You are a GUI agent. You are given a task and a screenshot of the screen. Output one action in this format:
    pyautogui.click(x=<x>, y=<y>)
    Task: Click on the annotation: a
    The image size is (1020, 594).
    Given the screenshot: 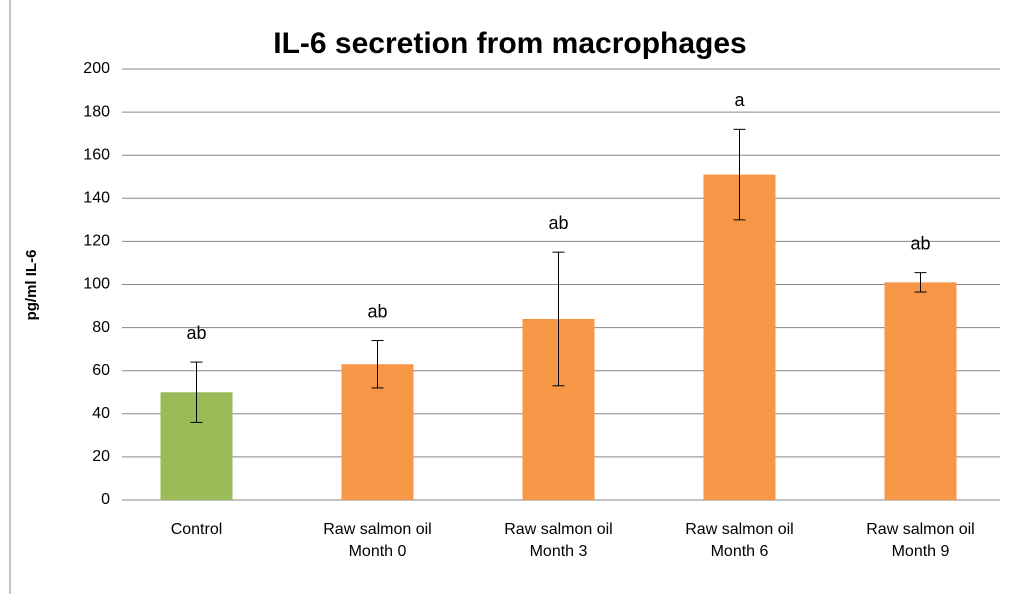 What is the action you would take?
    pyautogui.click(x=739, y=100)
    